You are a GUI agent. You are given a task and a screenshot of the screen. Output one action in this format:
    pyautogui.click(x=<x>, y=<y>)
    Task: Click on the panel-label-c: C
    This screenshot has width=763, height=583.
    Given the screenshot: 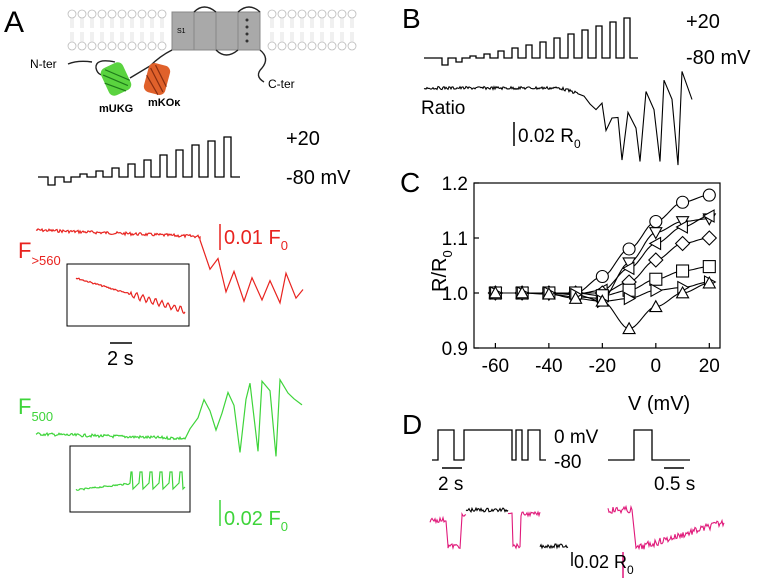 What is the action you would take?
    pyautogui.click(x=410, y=182)
    